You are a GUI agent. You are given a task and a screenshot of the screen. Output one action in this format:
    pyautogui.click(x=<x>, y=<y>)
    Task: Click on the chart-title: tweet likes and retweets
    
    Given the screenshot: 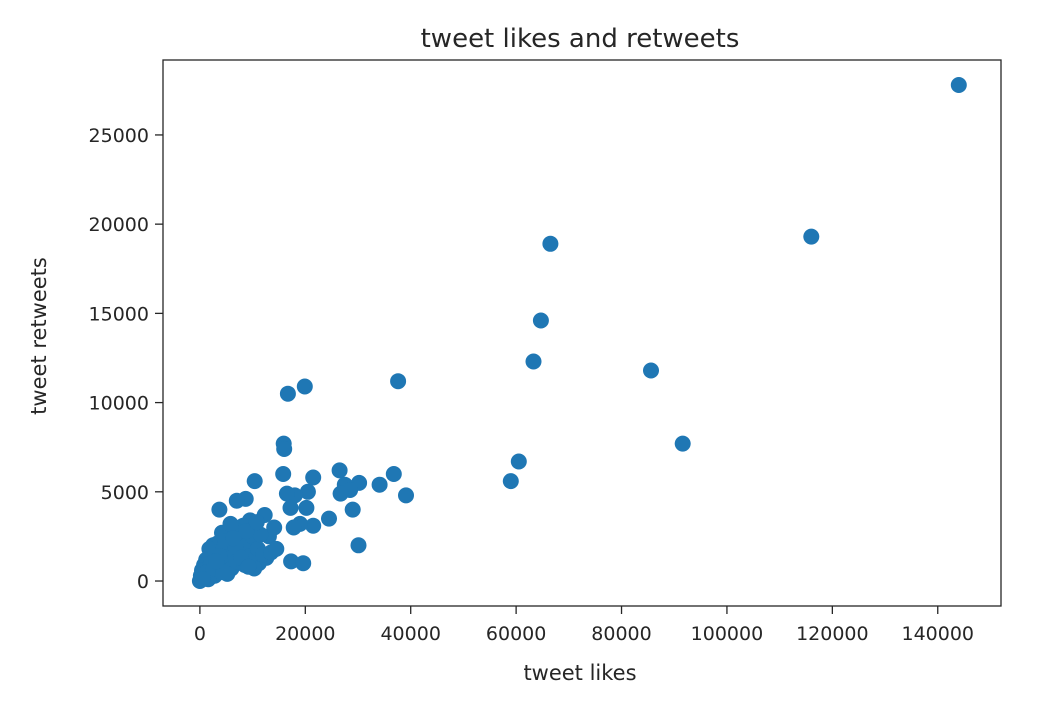 What is the action you would take?
    pyautogui.click(x=580, y=39)
    